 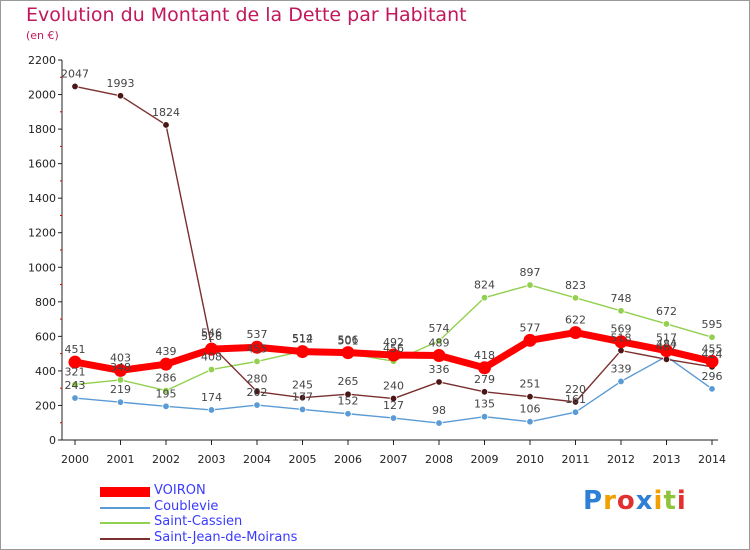 What do you see at coordinates (593, 501) in the screenshot?
I see `proxiti-logo-letter: P` at bounding box center [593, 501].